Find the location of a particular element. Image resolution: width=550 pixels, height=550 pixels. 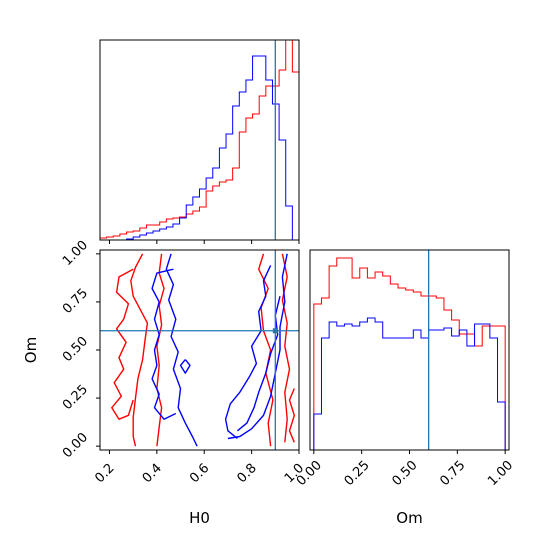

h0-histogram-frame is located at coordinates (199, 140).